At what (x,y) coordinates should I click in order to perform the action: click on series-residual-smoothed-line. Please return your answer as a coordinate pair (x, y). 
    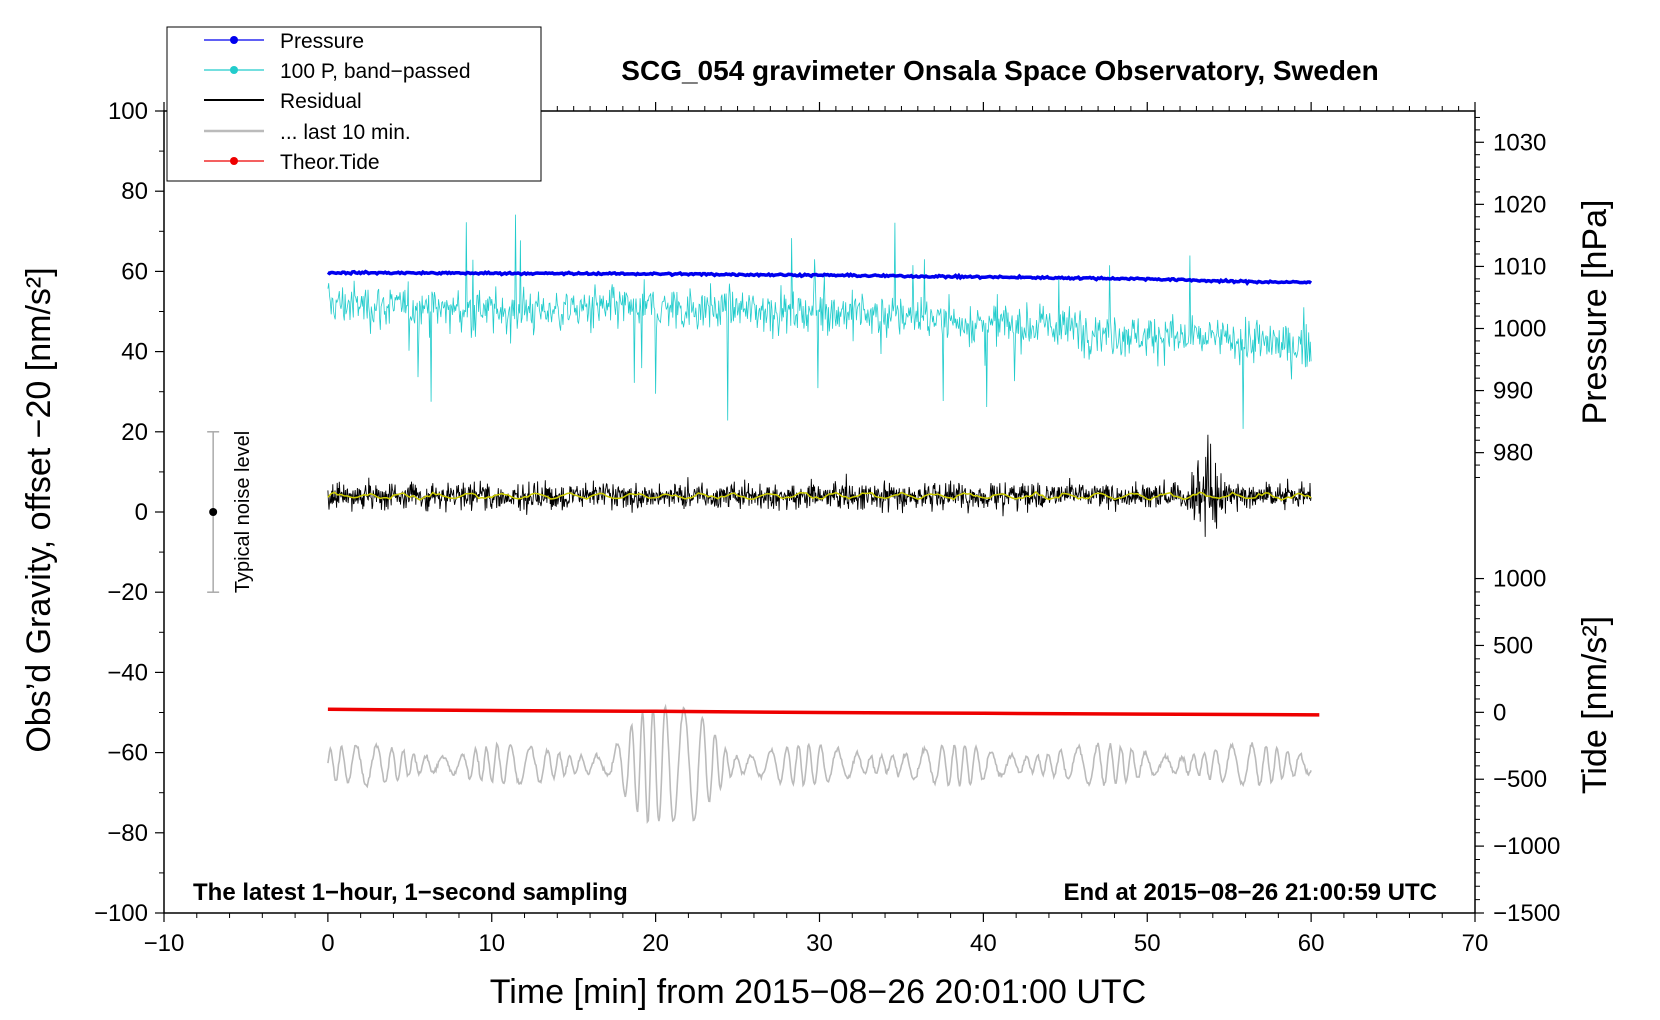
    Looking at the image, I should click on (819, 495).